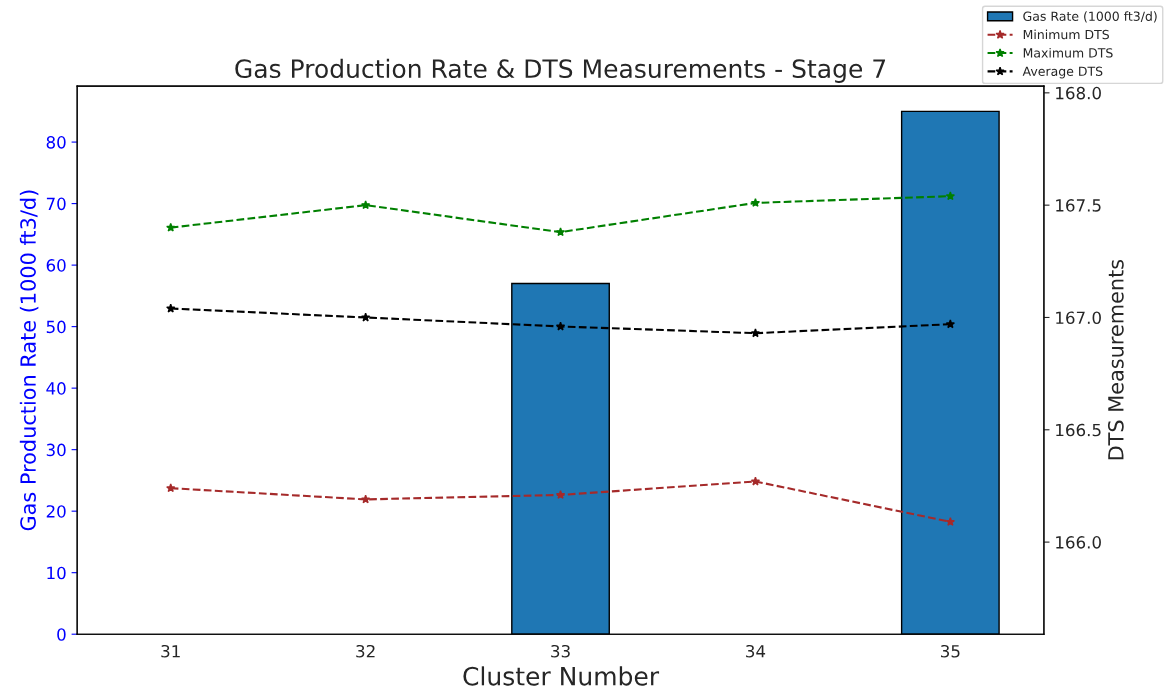 The width and height of the screenshot is (1169, 700). I want to click on x-tick-label: 34, so click(756, 651).